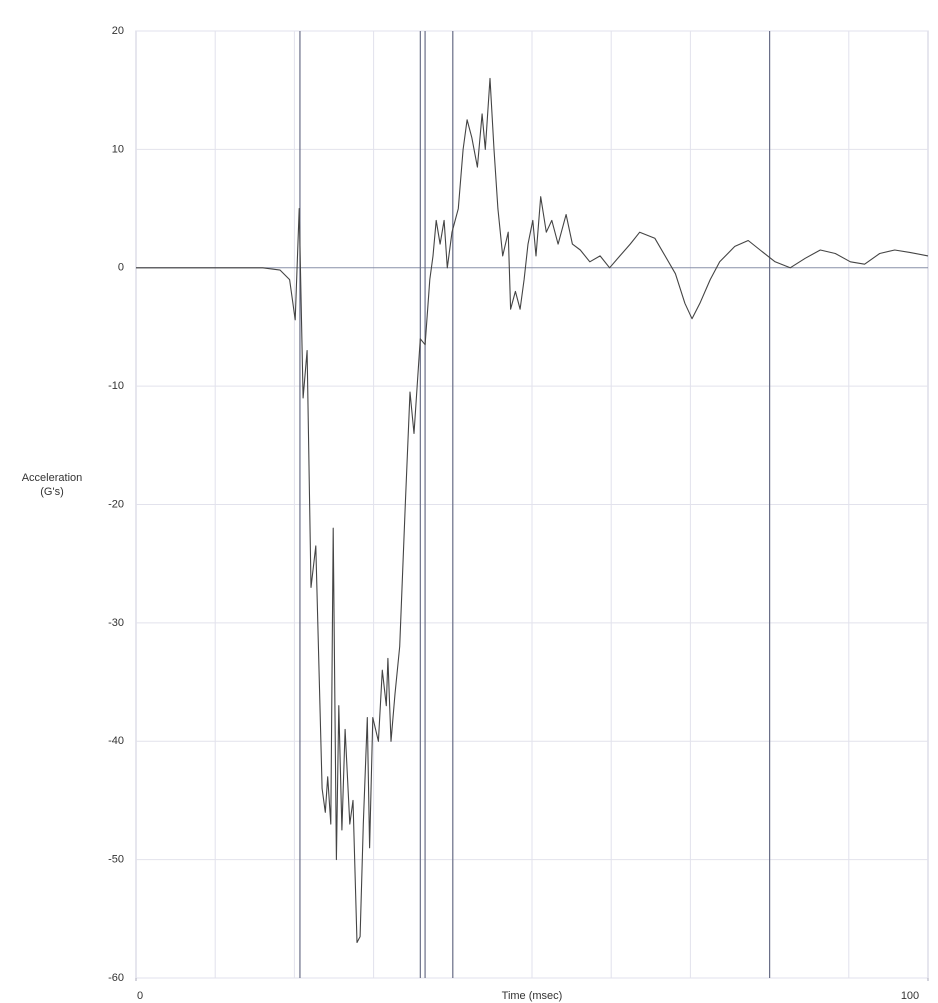 Image resolution: width=938 pixels, height=1003 pixels. I want to click on y-tick-label: 10, so click(118, 149).